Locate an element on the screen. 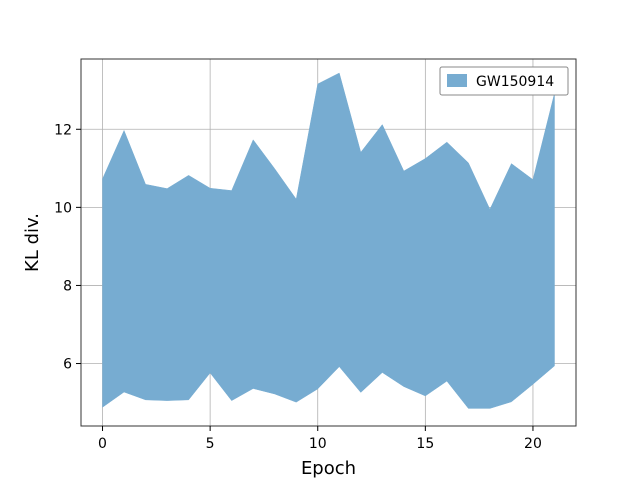  legend-swatch is located at coordinates (457, 80).